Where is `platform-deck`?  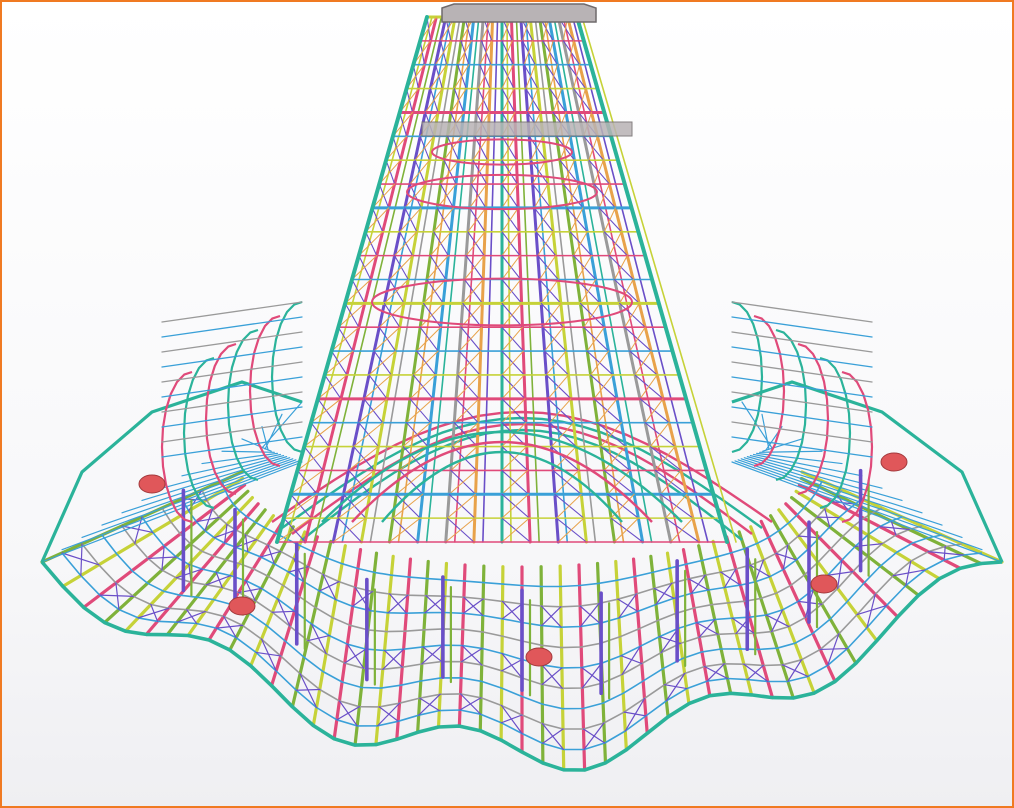
platform-deck is located at coordinates (527, 129).